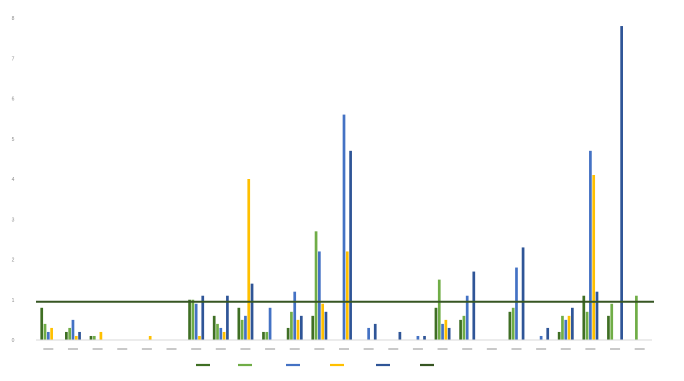  Describe the element at coordinates (13, 341) in the screenshot. I see `y-tick-label: 0` at that location.